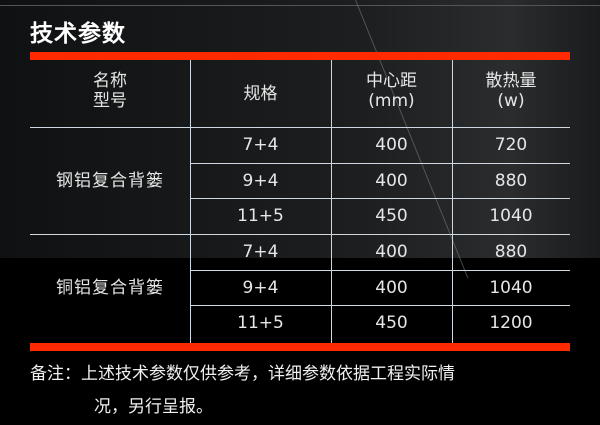 The image size is (600, 425). Describe the element at coordinates (300, 347) in the screenshot. I see `red-divider-bottom` at that location.